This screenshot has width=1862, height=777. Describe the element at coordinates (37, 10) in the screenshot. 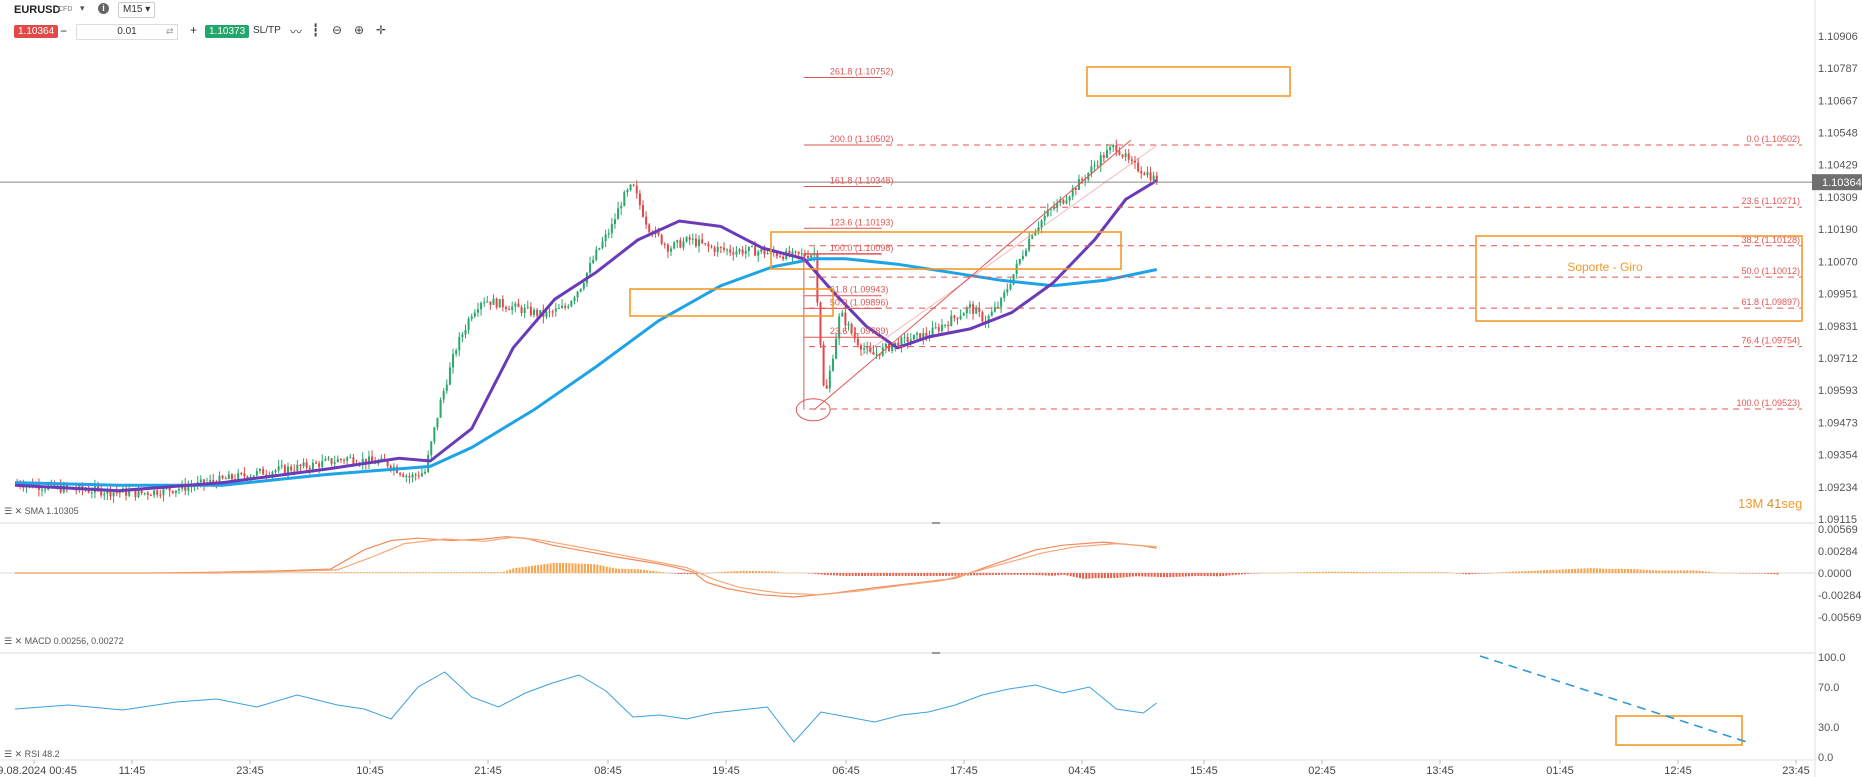

I see `symbol-label: EURUSD` at that location.